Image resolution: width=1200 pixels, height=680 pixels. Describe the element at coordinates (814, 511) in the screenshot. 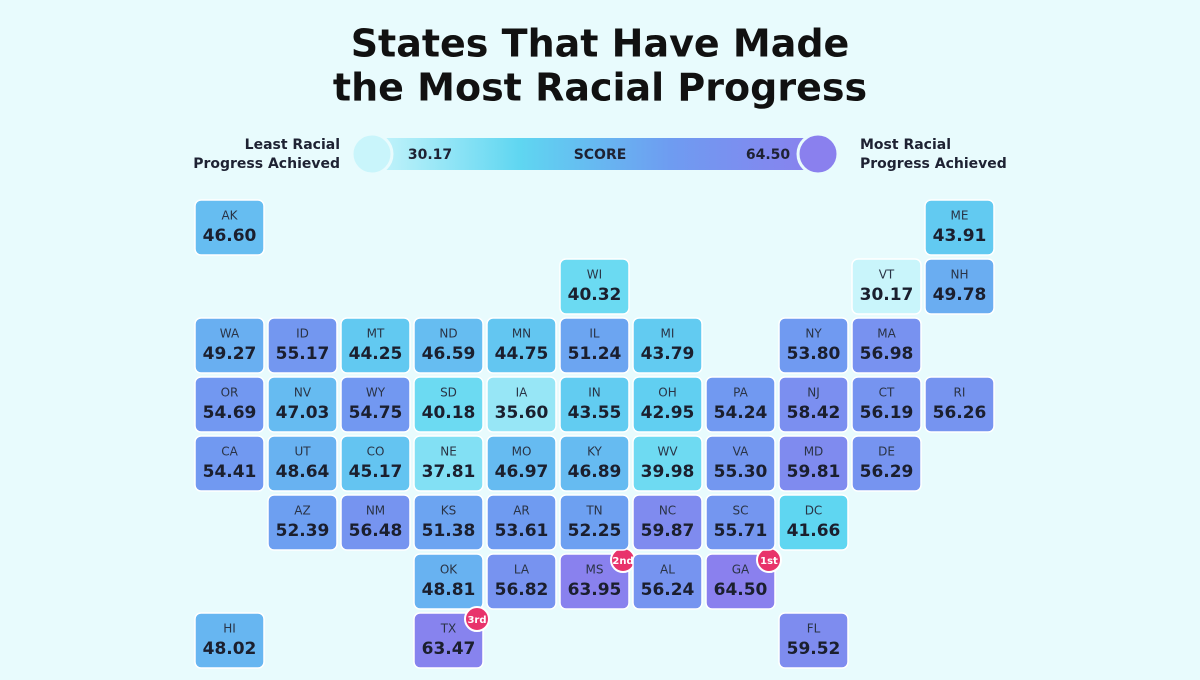

I see `state-code: DC` at that location.